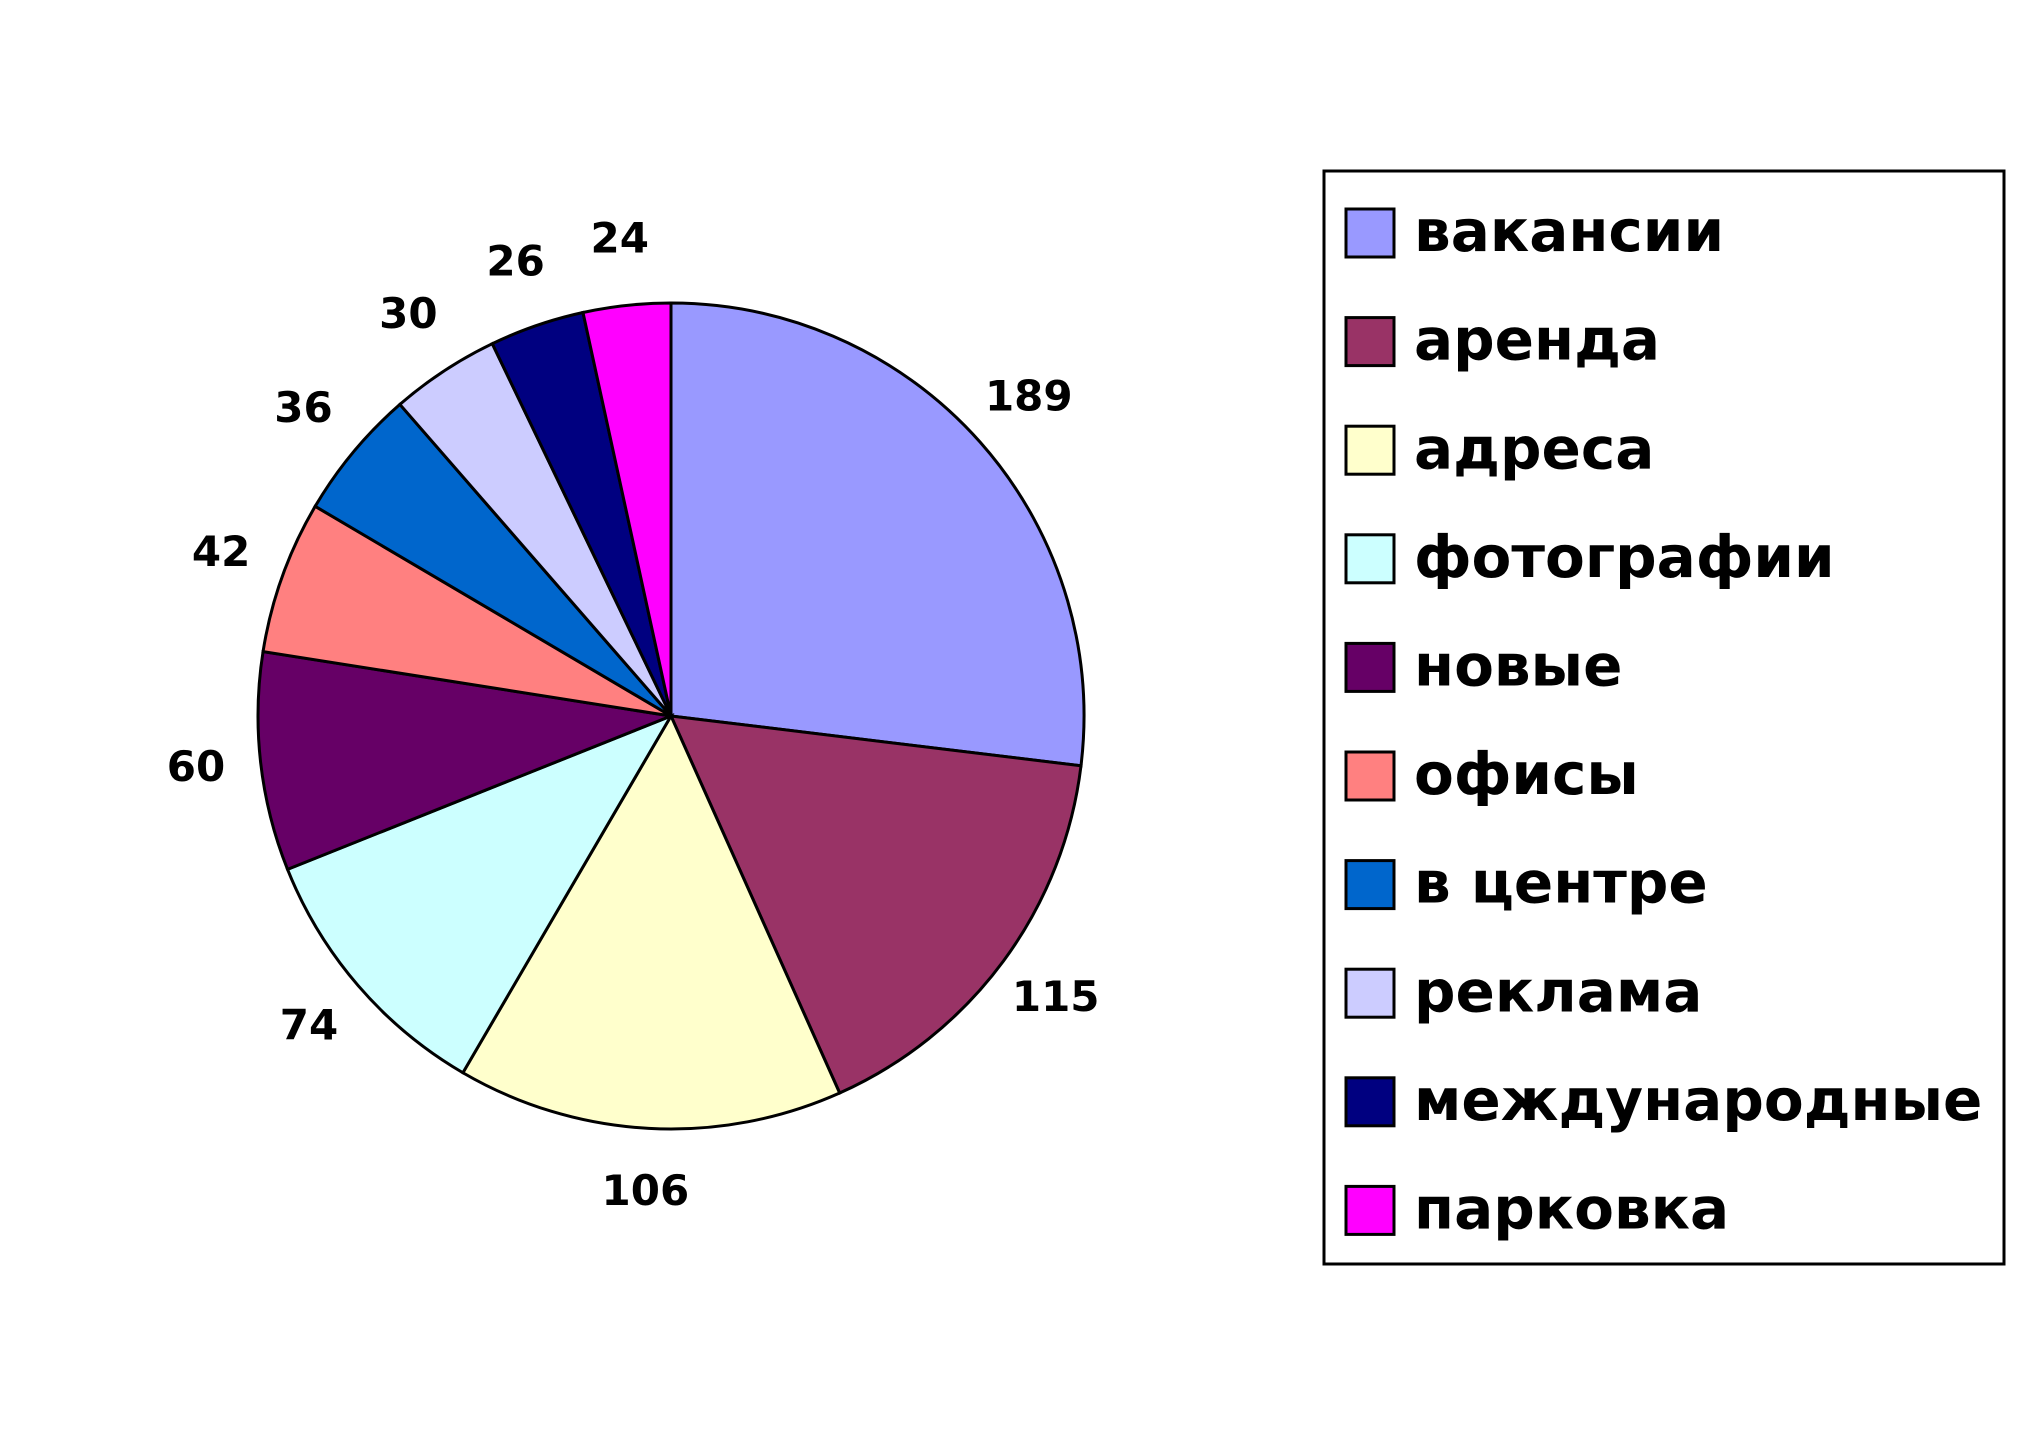  What do you see at coordinates (1029, 396) in the screenshot?
I see `data-label: 189` at bounding box center [1029, 396].